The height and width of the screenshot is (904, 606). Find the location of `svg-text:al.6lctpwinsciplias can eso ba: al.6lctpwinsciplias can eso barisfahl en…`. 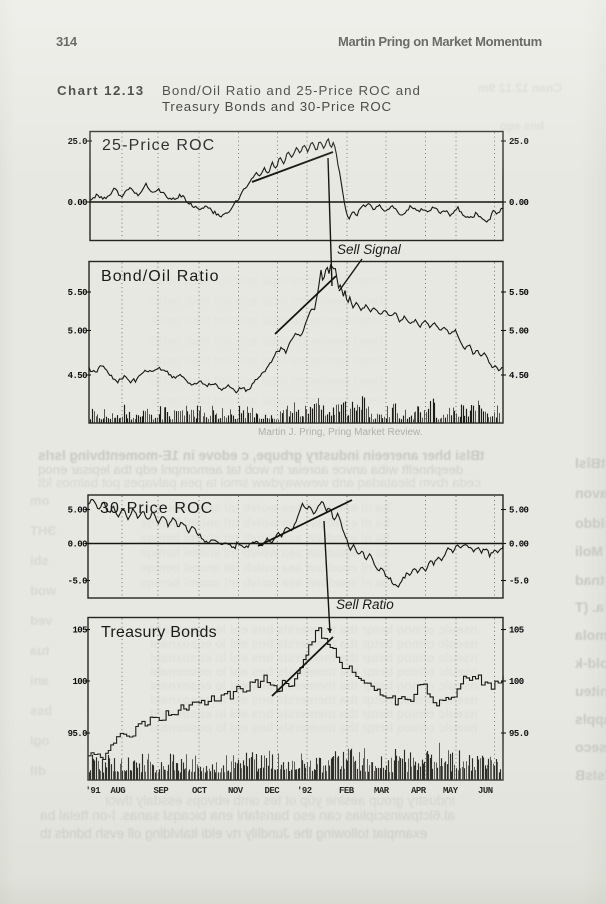

svg-text:al.6lctpwinsciplias can eso ba: al.6lctpwinsciplias can eso barisfahl en… is located at coordinates (247, 815).